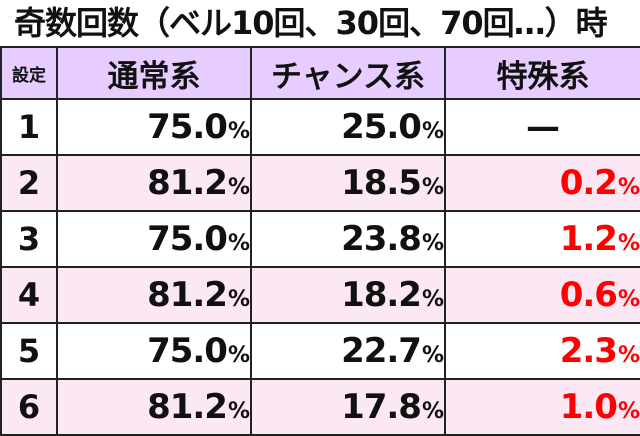 This screenshot has width=640, height=436. I want to click on setting-cell: 6, so click(29, 407).